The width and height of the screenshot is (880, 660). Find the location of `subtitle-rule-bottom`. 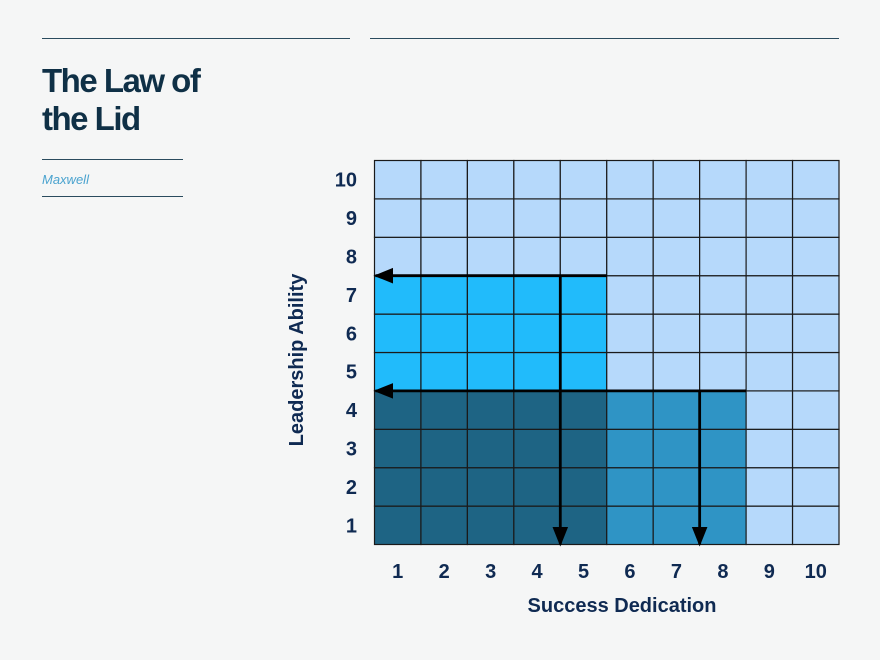

subtitle-rule-bottom is located at coordinates (112, 196).